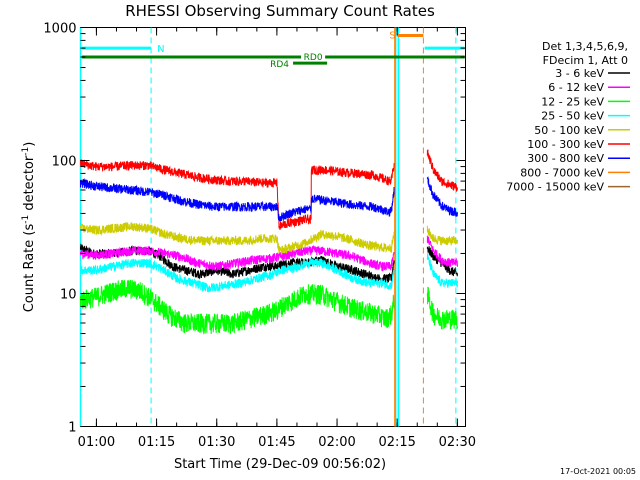  I want to click on x-tick-label-2: 01:30, so click(216, 442).